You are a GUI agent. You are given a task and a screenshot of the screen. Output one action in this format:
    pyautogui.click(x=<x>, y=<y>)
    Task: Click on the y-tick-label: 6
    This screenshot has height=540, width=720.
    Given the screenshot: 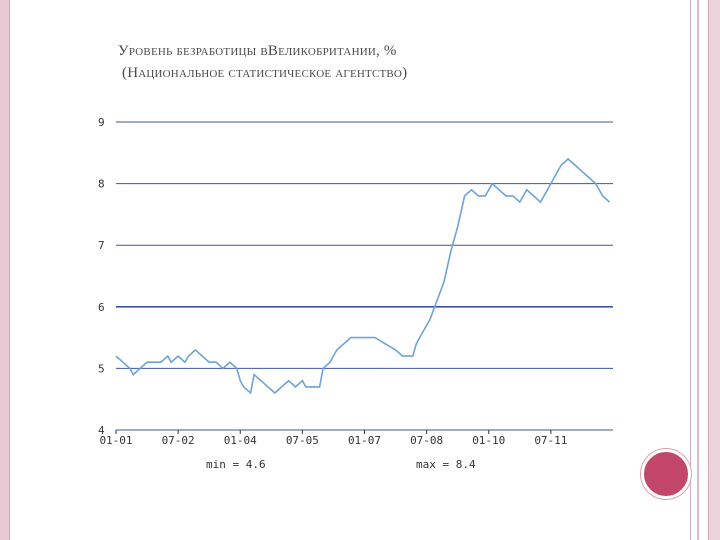 What is the action you would take?
    pyautogui.click(x=101, y=307)
    